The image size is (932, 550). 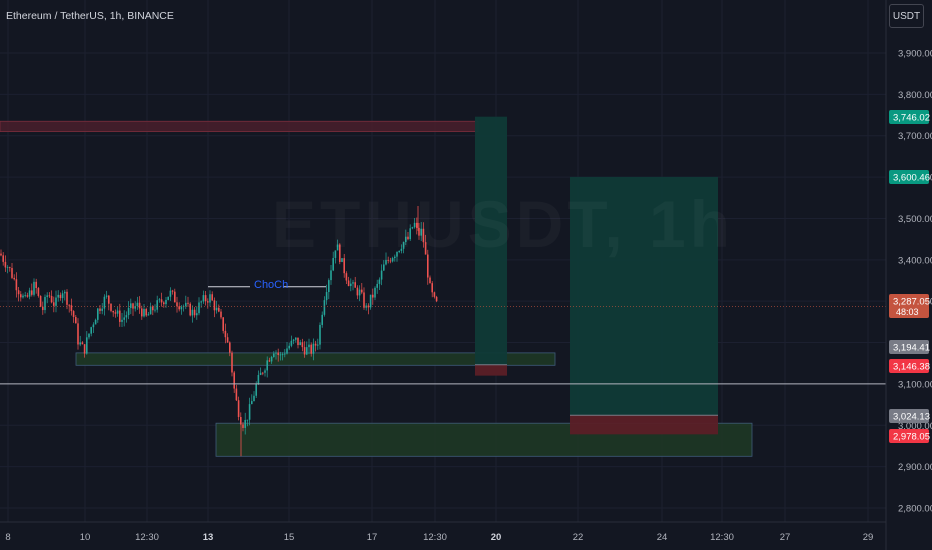 What do you see at coordinates (7, 537) in the screenshot?
I see `time-tick-label: 8` at bounding box center [7, 537].